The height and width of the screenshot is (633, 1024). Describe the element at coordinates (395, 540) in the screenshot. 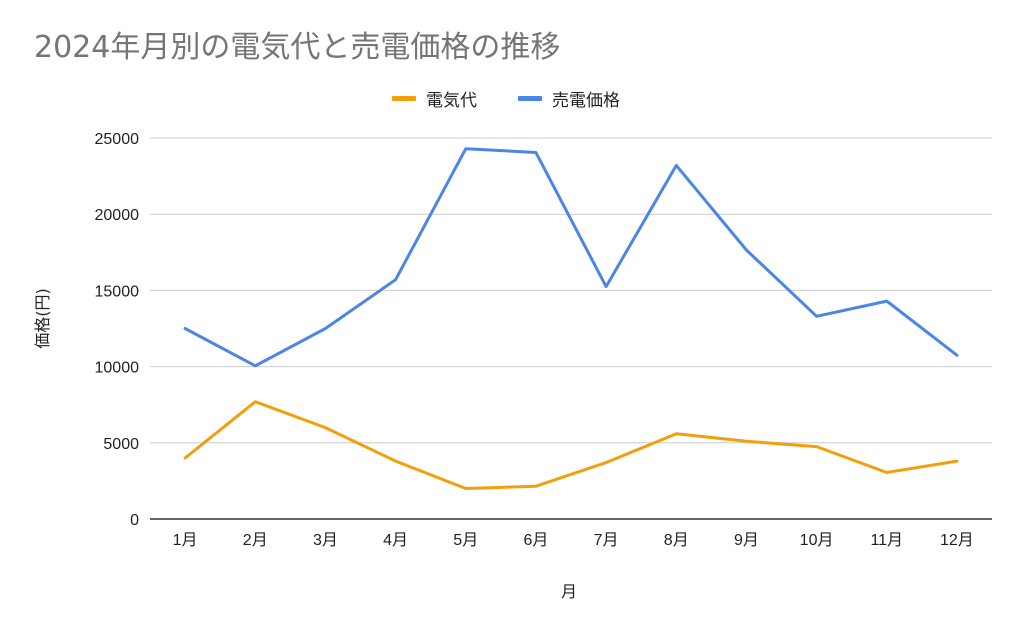

I see `x-tick-label: 4月` at that location.